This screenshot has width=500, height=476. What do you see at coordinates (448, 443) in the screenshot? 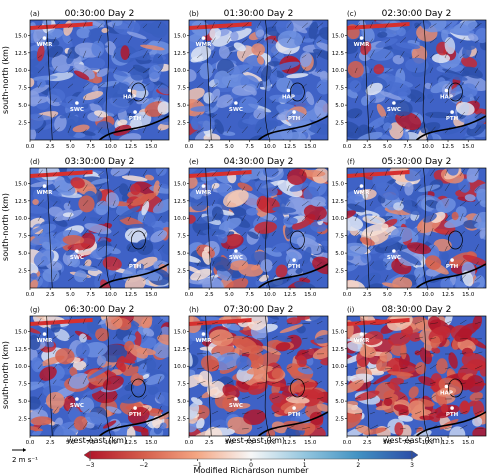
I see `x-tick-label: 12.5` at bounding box center [448, 443].